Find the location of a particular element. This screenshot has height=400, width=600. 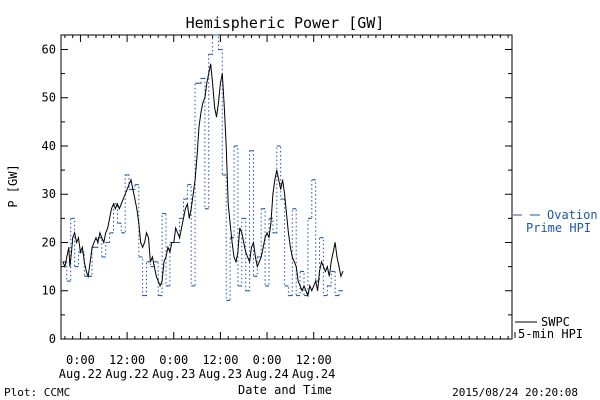

y-tick-label: 50 is located at coordinates (49, 98).